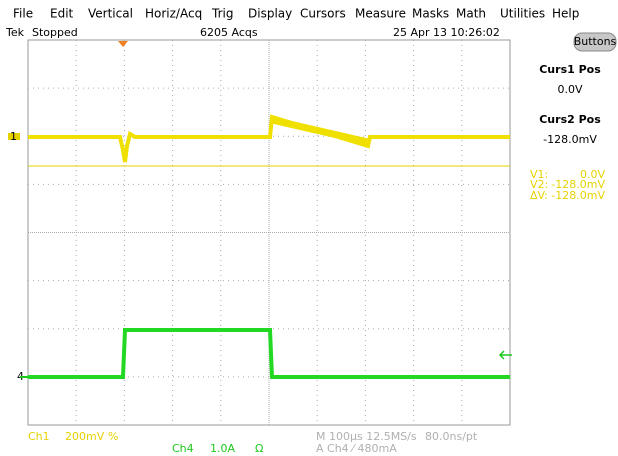  I want to click on menu-item: File, so click(23, 14).